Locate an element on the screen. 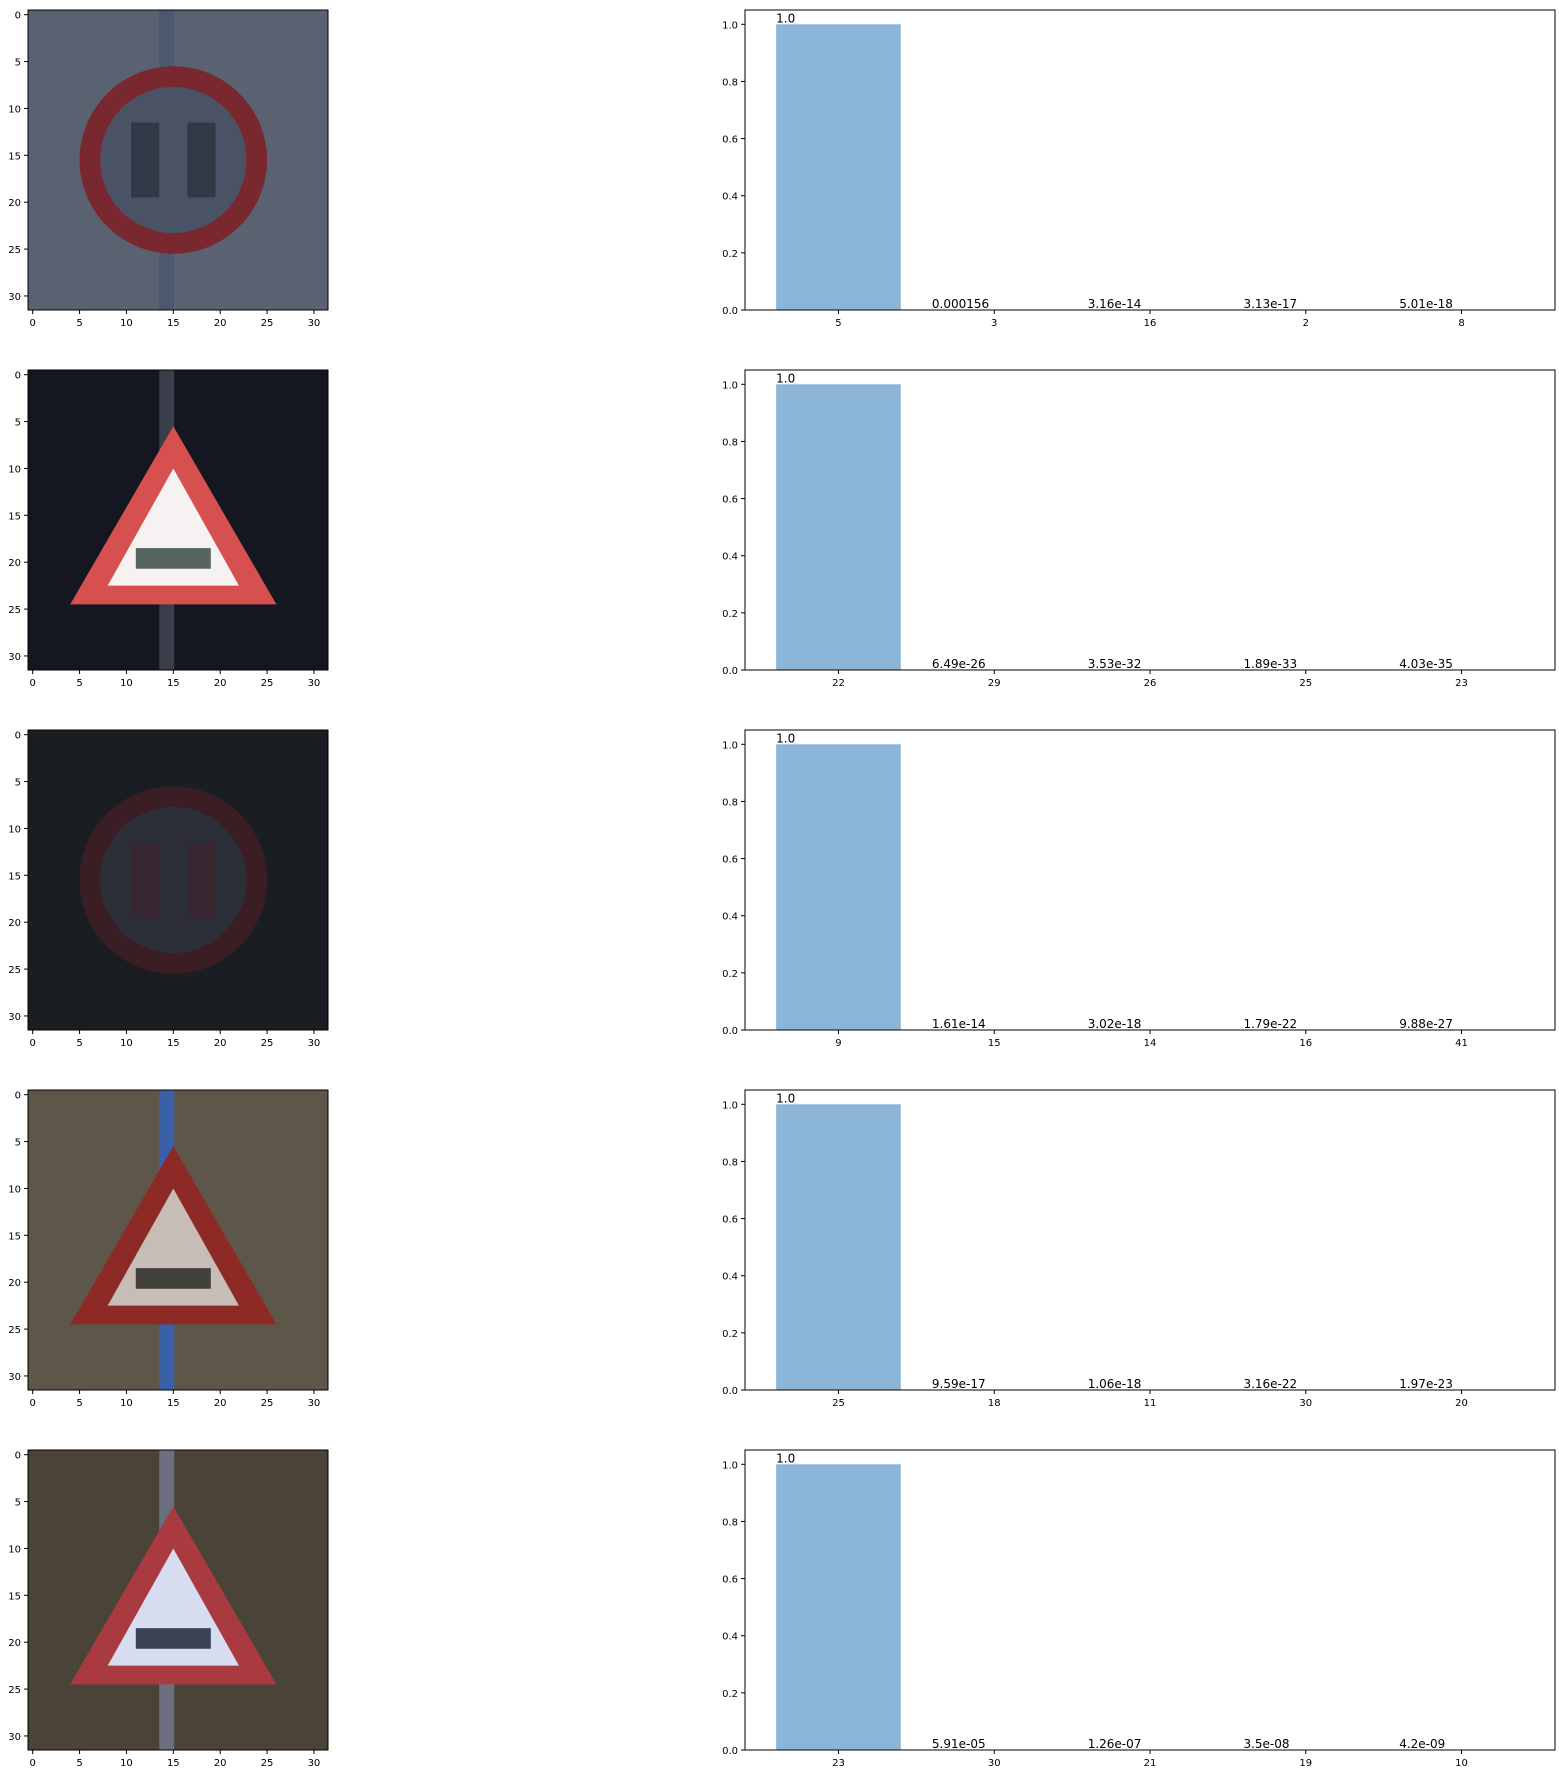 The image size is (1567, 1774). x-tick-label: 0 is located at coordinates (33, 1403).